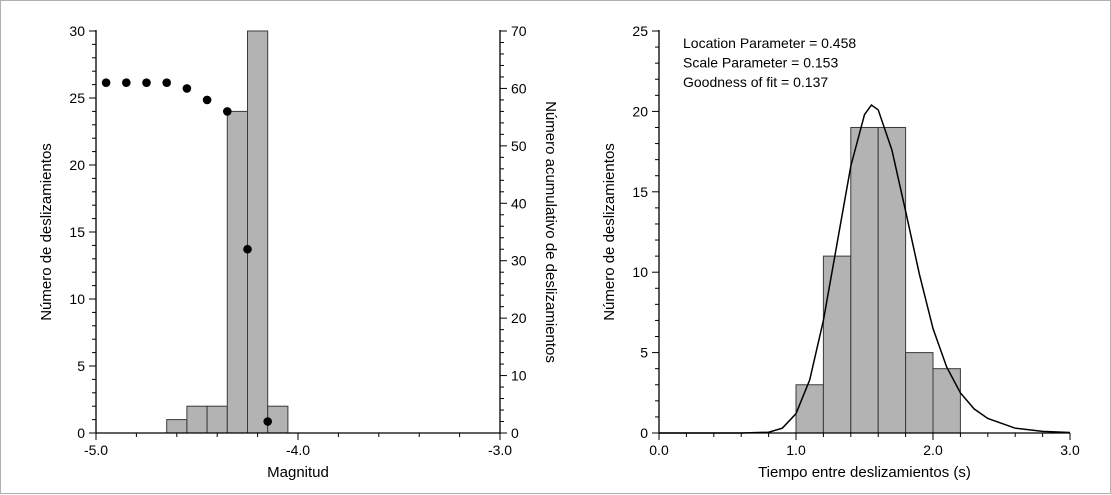 This screenshot has height=495, width=1111. What do you see at coordinates (81, 366) in the screenshot?
I see `chart1-y-tick-label-1: 5` at bounding box center [81, 366].